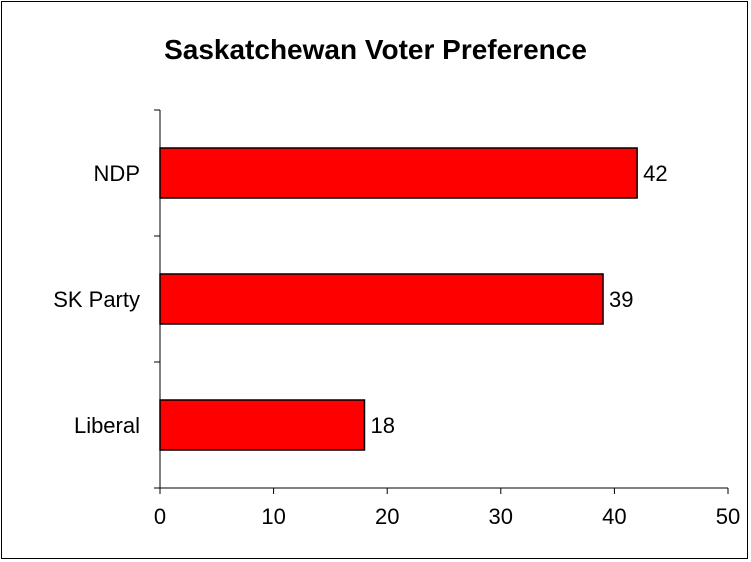  Describe the element at coordinates (96, 299) in the screenshot. I see `category-label: SK Party` at that location.